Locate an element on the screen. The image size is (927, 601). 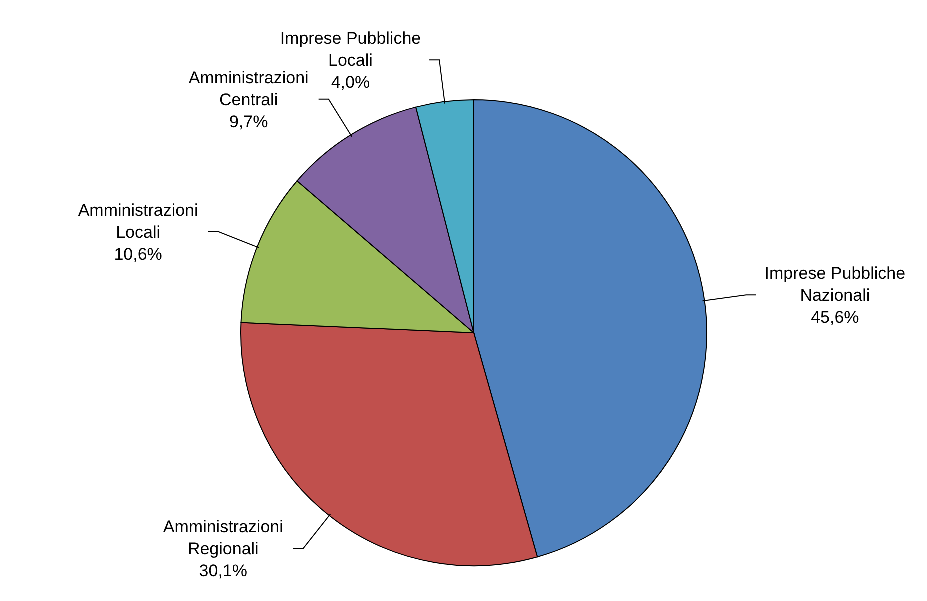
data-label: 4,0% is located at coordinates (350, 82).